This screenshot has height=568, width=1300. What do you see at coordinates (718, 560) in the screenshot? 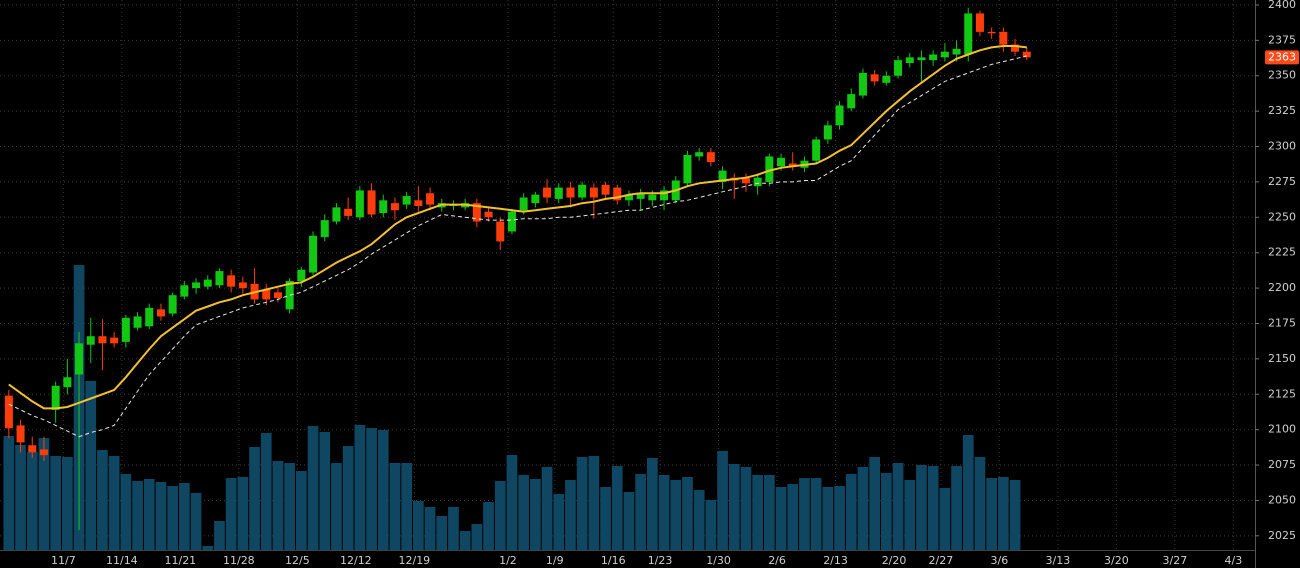
I see `x-tick-label: 1/30` at bounding box center [718, 560].